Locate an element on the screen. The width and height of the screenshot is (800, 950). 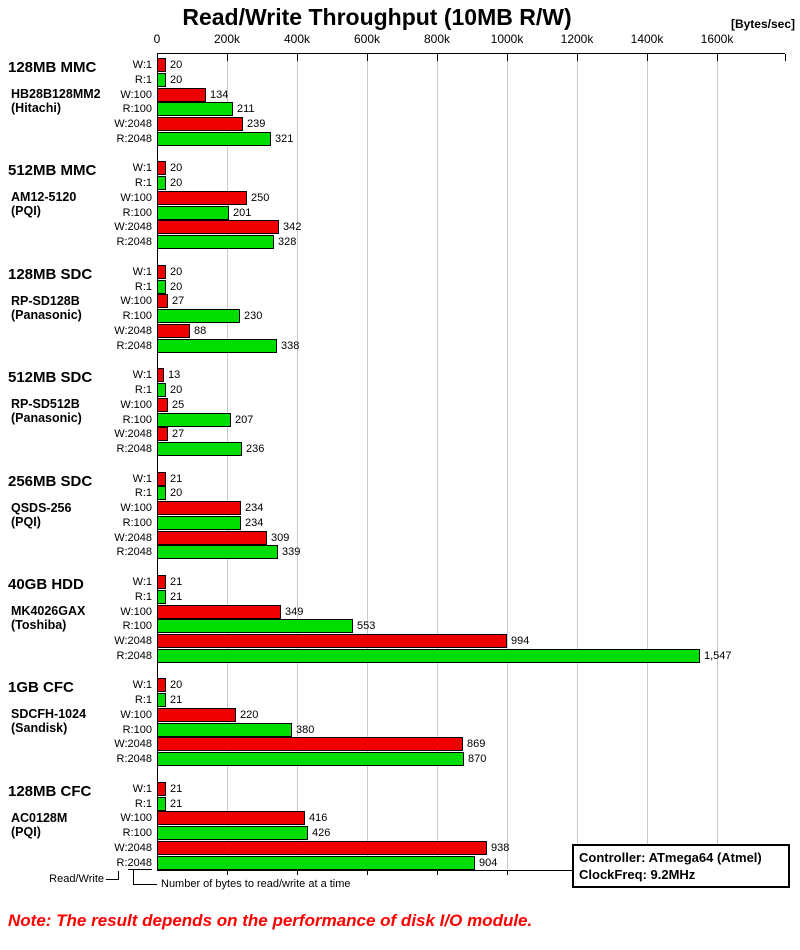
chart-title: Read/Write Throughput (10MB R/W) is located at coordinates (377, 17).